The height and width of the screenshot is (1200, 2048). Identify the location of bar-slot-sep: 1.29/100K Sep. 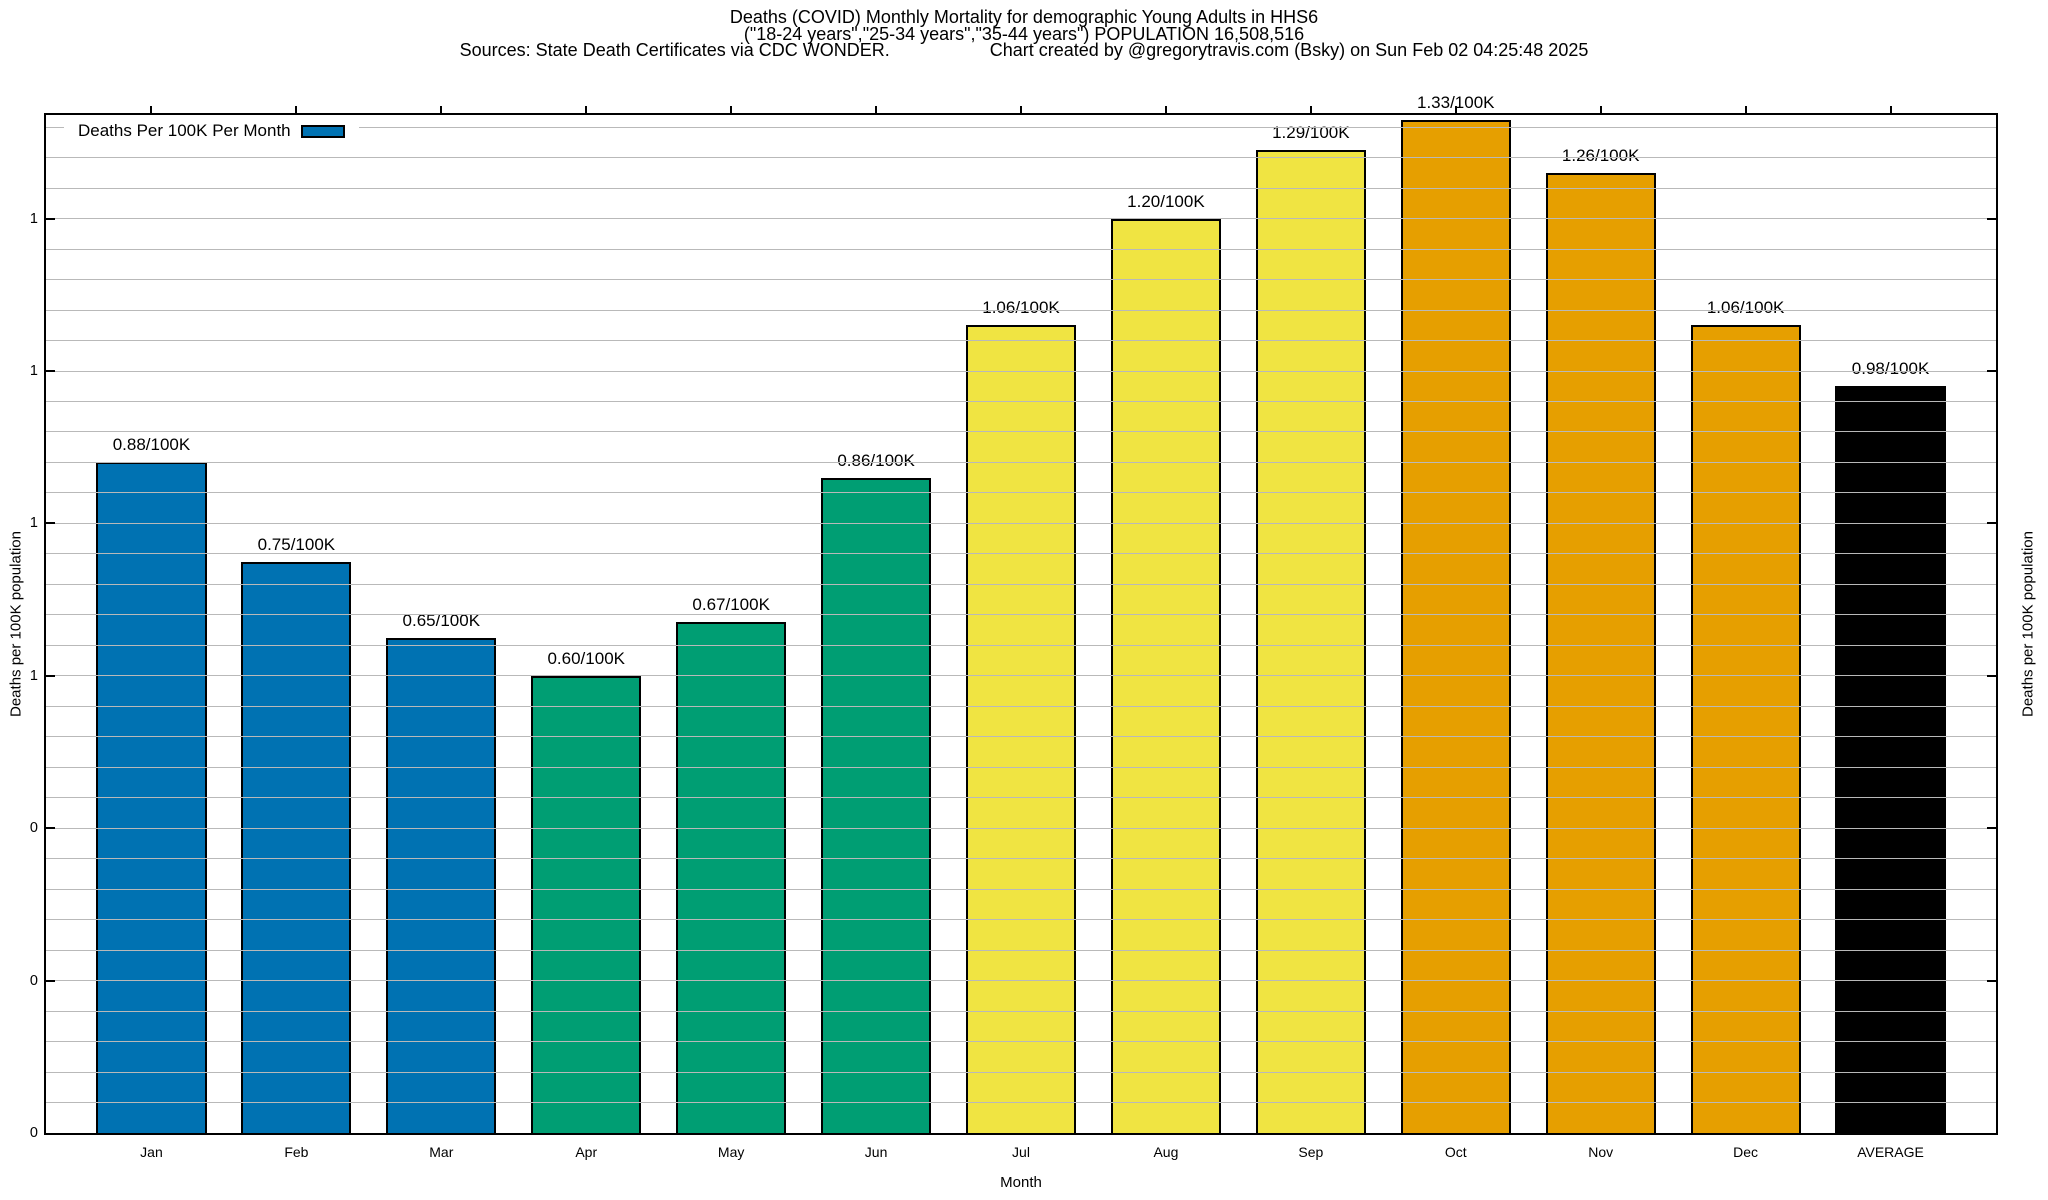
(1310, 633).